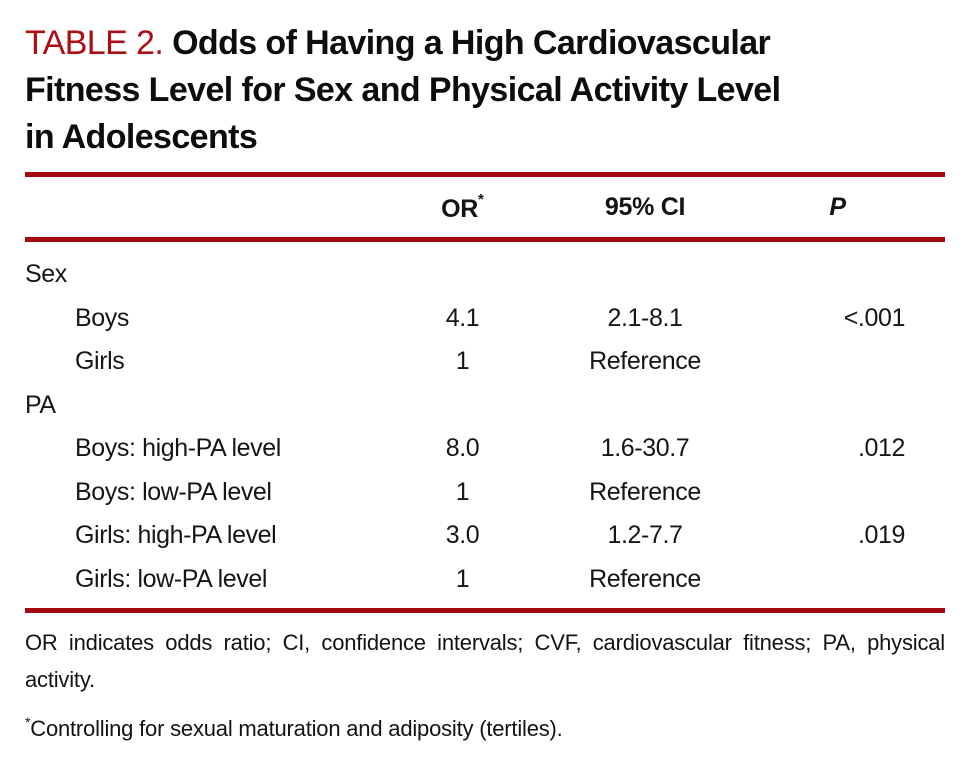 The image size is (967, 762). I want to click on row-label: Sex, so click(46, 274).